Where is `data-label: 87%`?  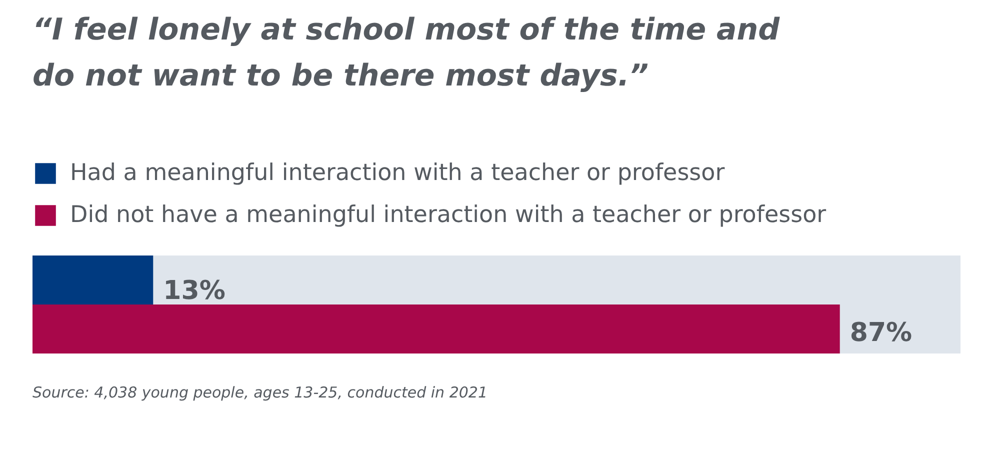 data-label: 87% is located at coordinates (881, 333).